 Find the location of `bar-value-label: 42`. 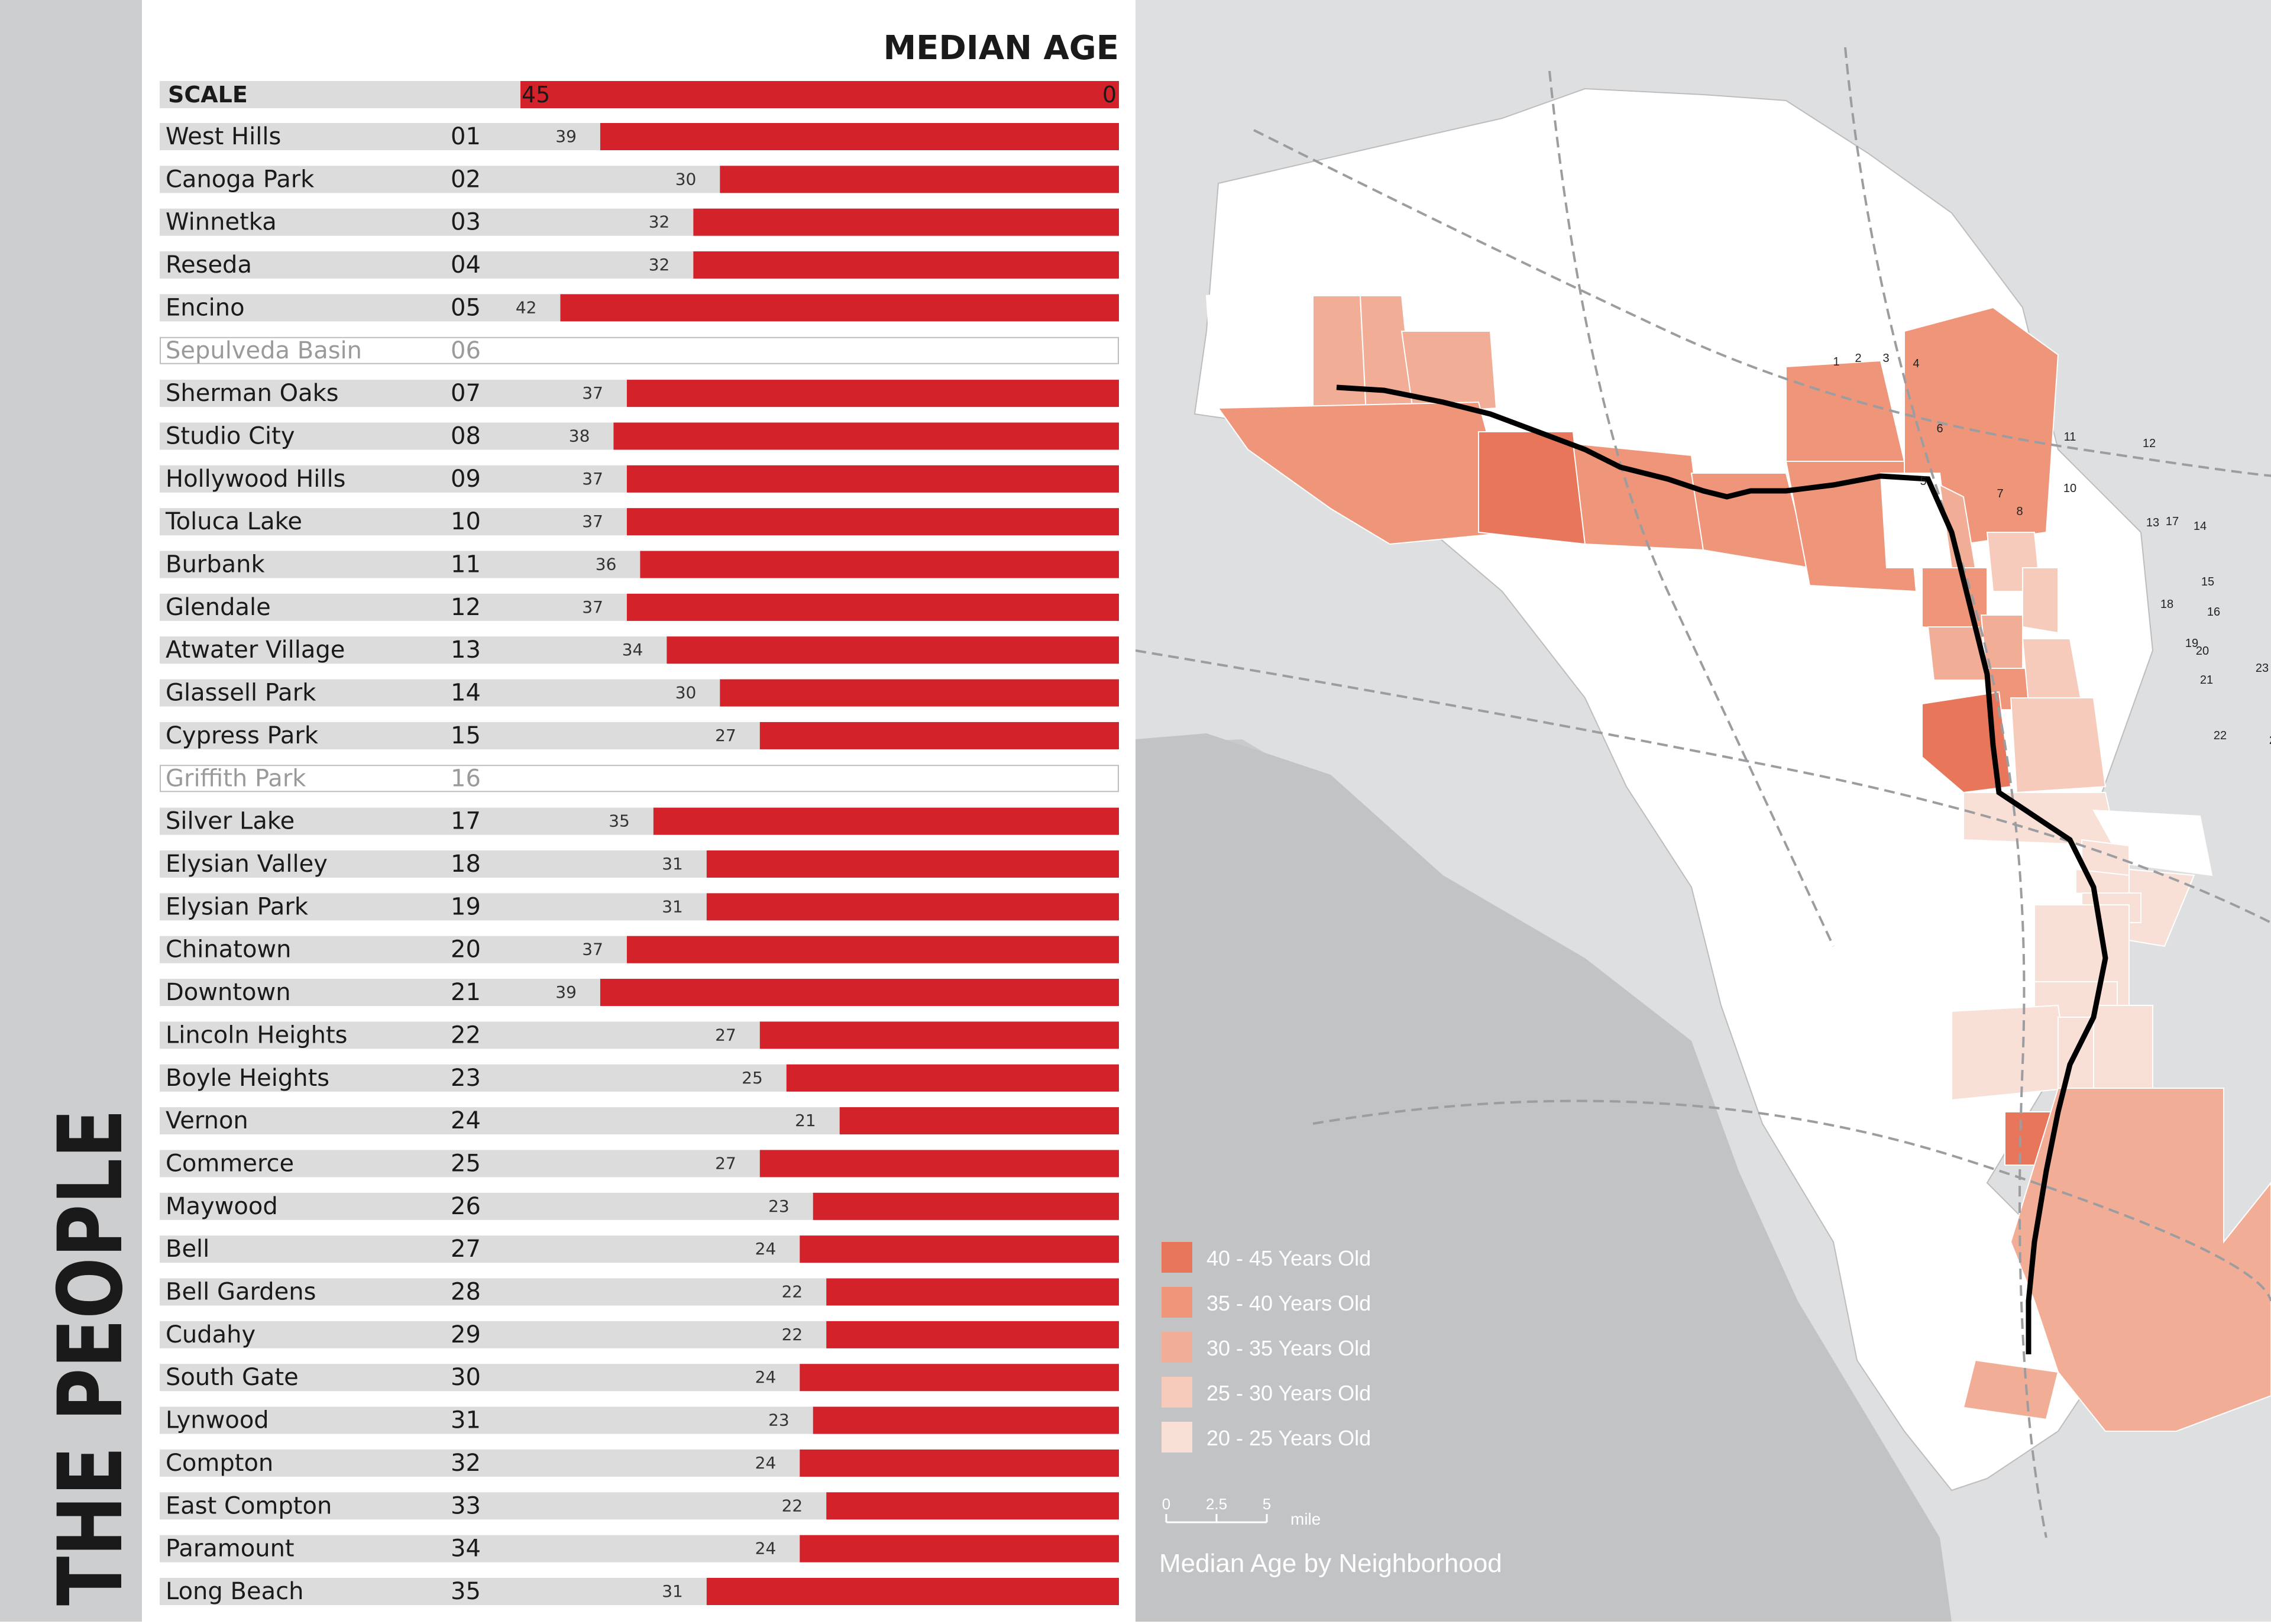

bar-value-label: 42 is located at coordinates (526, 307).